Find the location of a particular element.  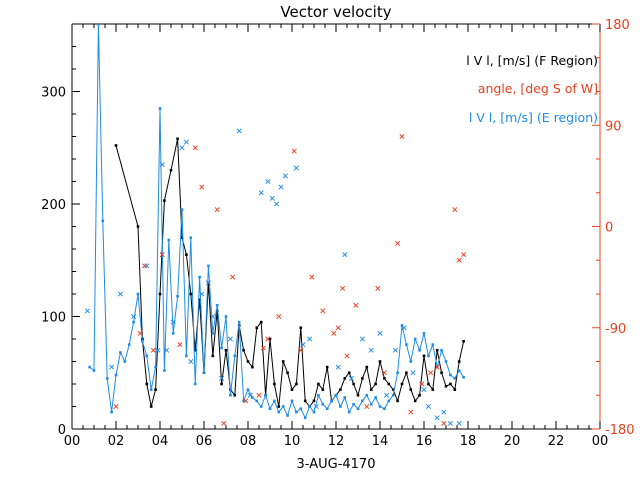

legend-entry: angle, [deg S of W] is located at coordinates (538, 88).